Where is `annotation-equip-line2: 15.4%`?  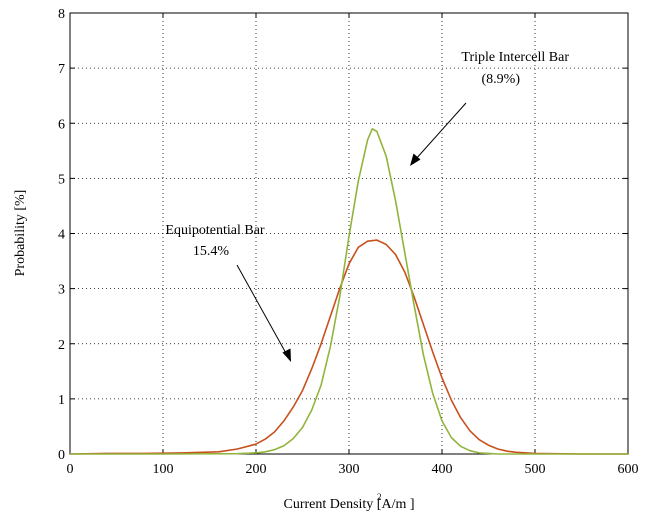 annotation-equip-line2: 15.4% is located at coordinates (211, 251).